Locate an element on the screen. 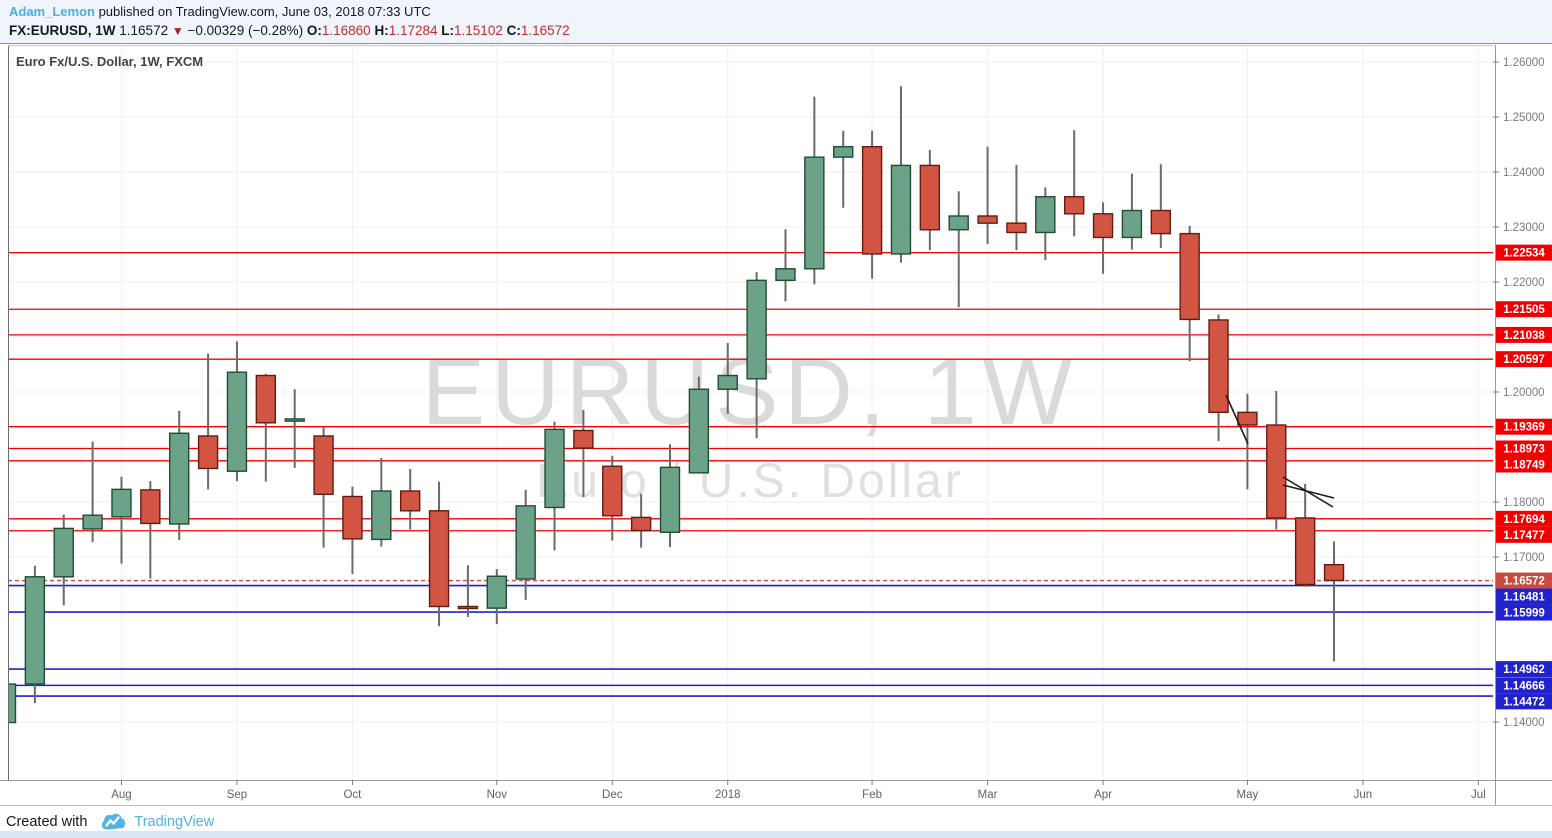 The width and height of the screenshot is (1552, 838). svg-text: Euro / U.S. Dollar is located at coordinates (749, 481).